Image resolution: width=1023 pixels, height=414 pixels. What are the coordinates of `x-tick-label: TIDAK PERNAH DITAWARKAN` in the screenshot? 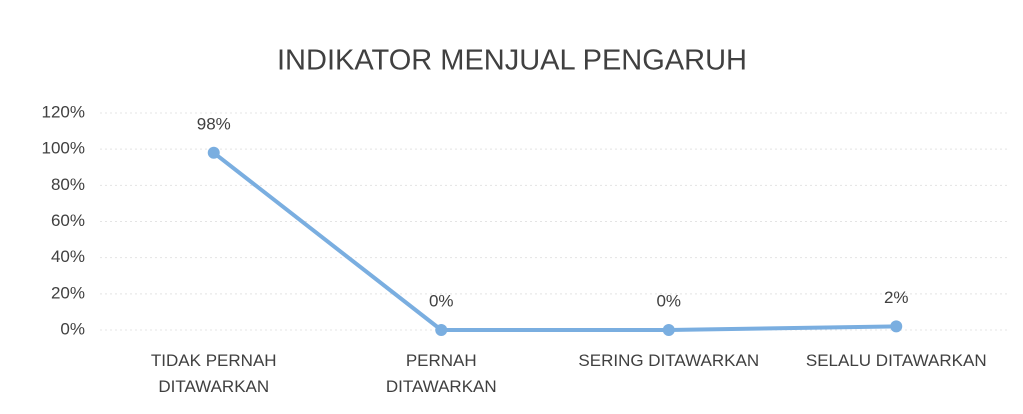 It's located at (213, 373).